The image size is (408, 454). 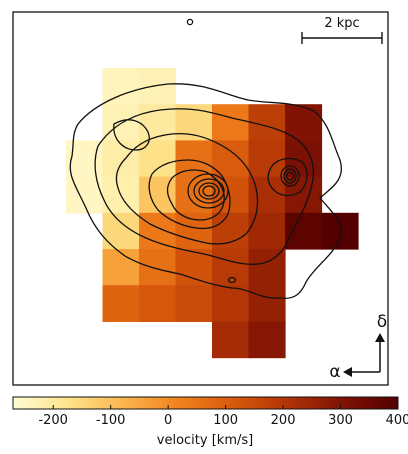 I want to click on contour-arm, so click(x=131, y=135).